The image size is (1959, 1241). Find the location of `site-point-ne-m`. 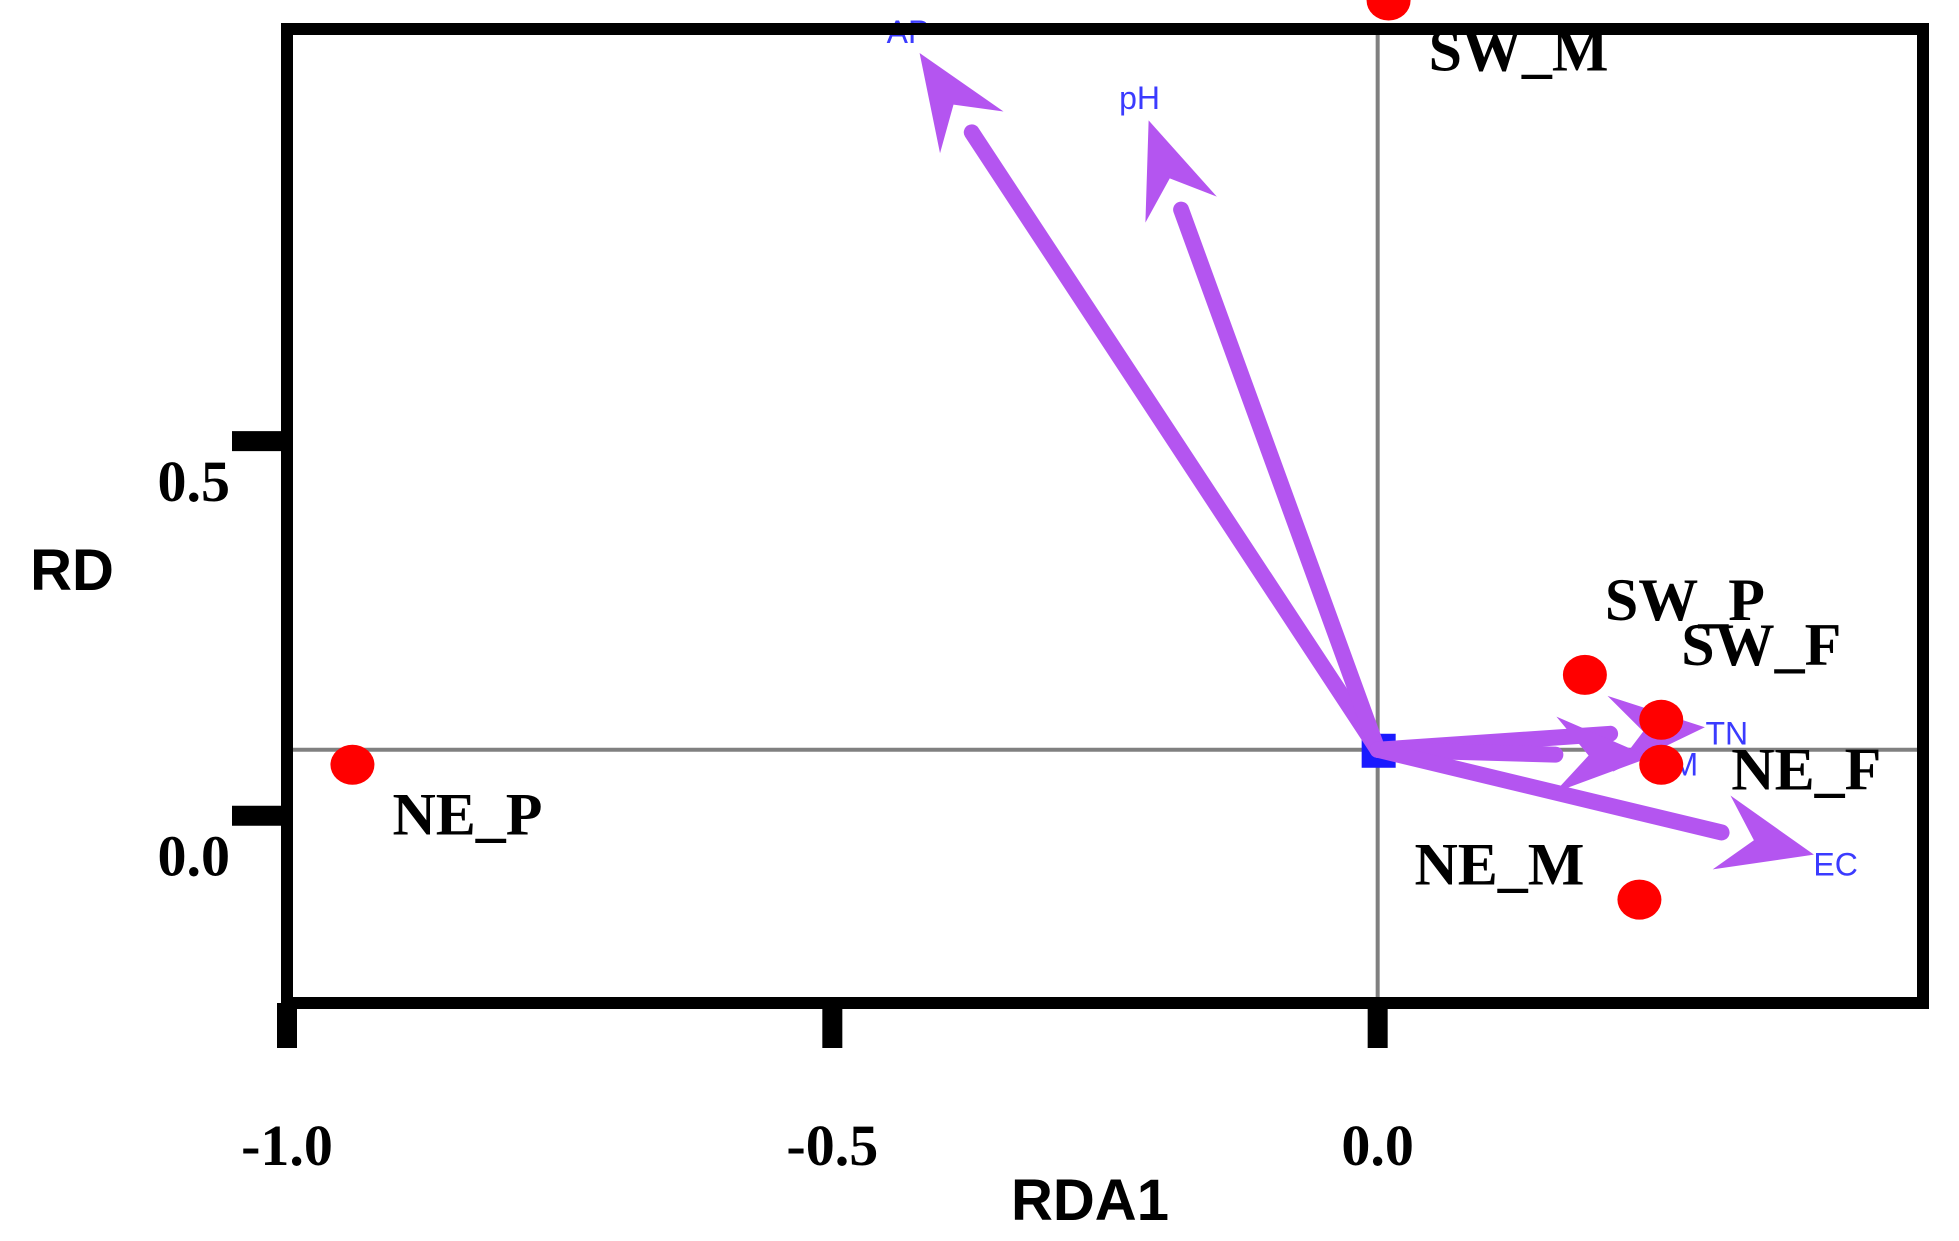

site-point-ne-m is located at coordinates (1639, 899).